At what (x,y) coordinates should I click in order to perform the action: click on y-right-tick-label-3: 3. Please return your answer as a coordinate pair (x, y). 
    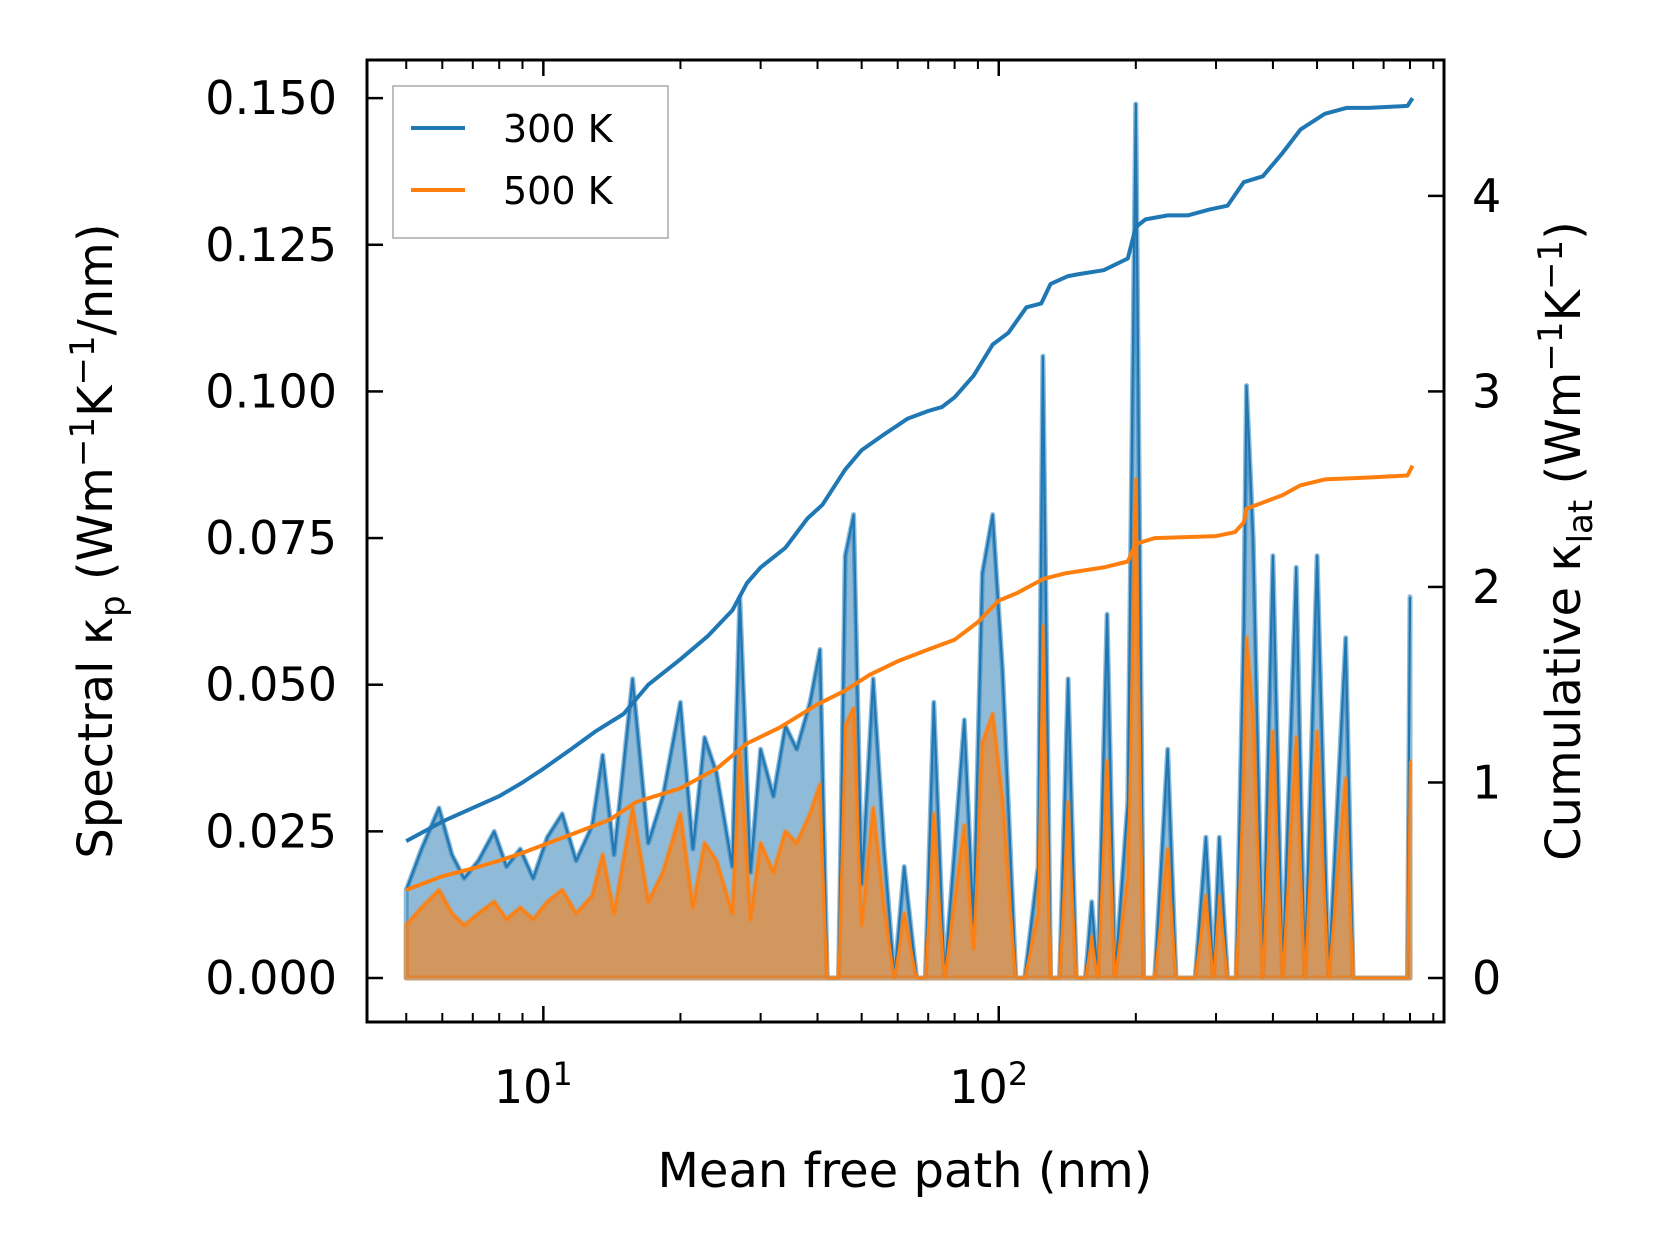
    Looking at the image, I should click on (1486, 391).